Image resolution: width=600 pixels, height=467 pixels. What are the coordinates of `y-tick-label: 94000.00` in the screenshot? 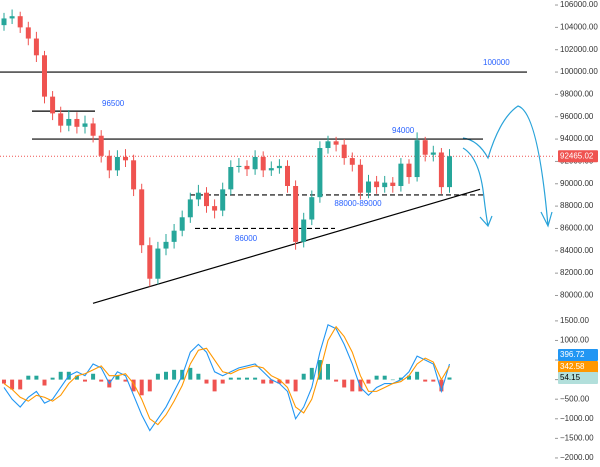 It's located at (577, 138).